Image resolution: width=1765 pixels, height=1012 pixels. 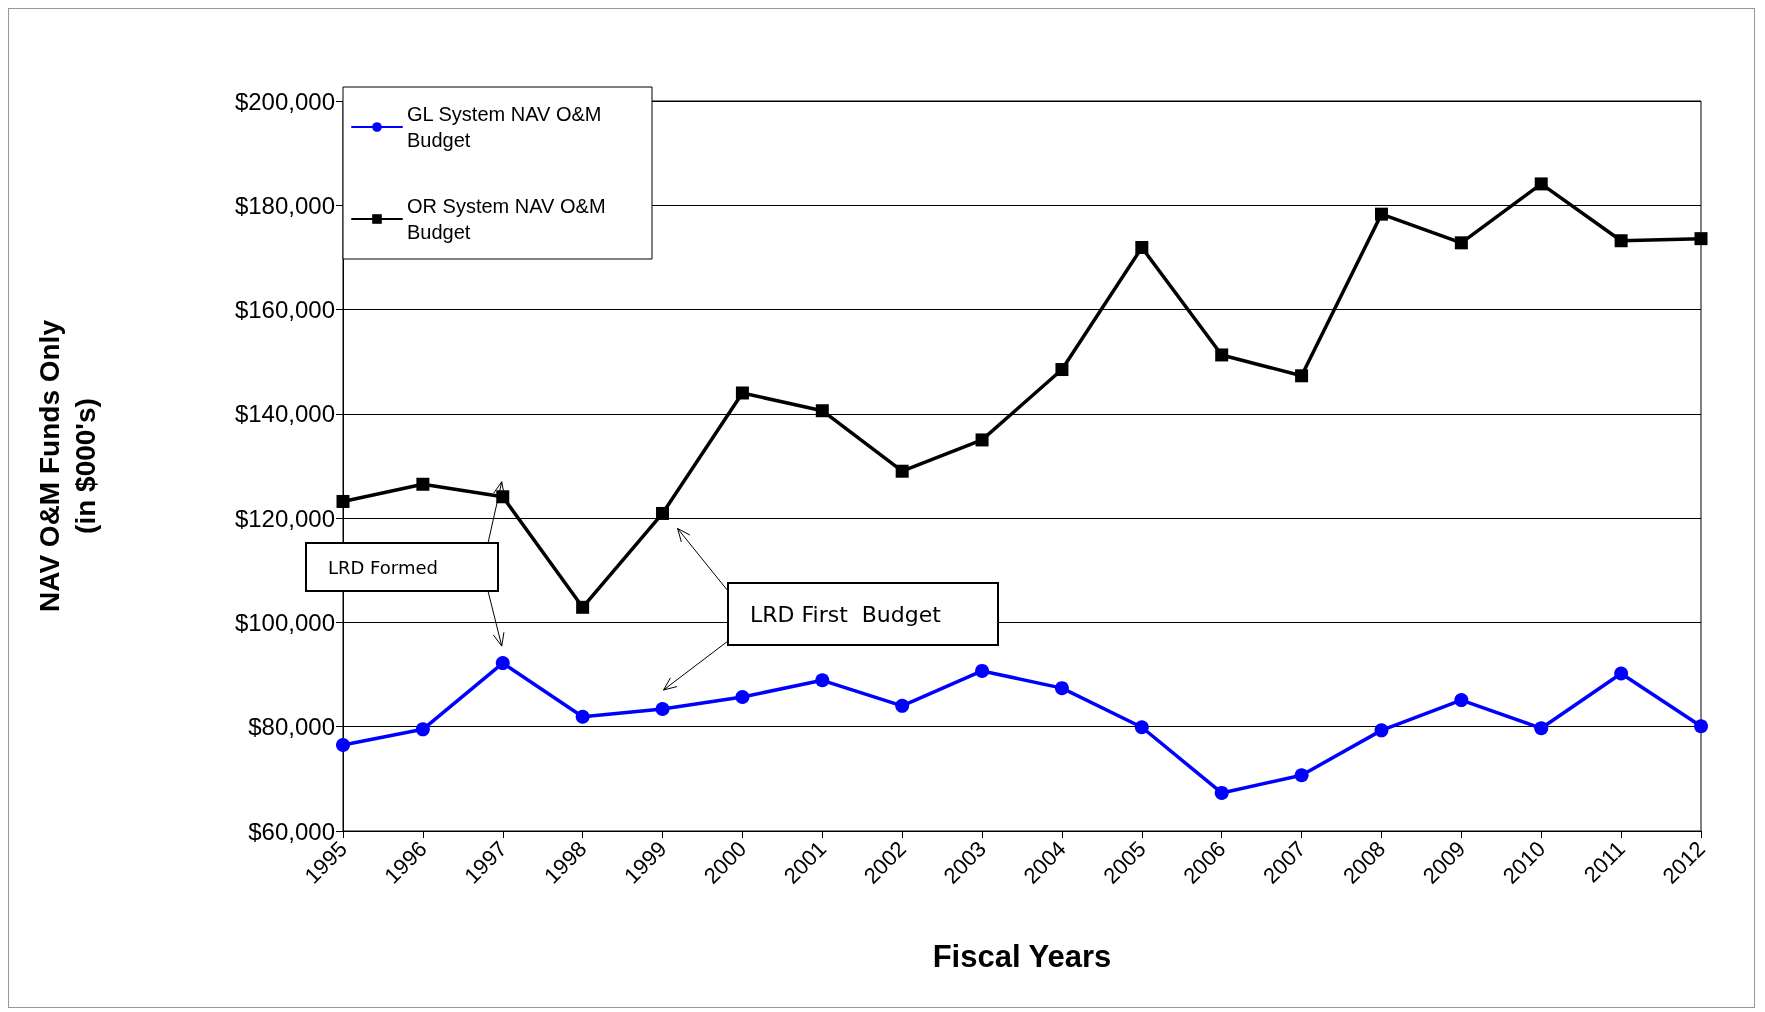 I want to click on annotation: LRD Formed, so click(x=383, y=567).